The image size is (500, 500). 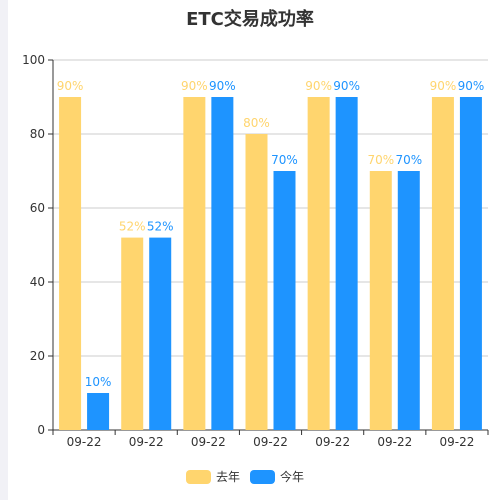 What do you see at coordinates (37, 282) in the screenshot?
I see `y-tick-label: 40` at bounding box center [37, 282].